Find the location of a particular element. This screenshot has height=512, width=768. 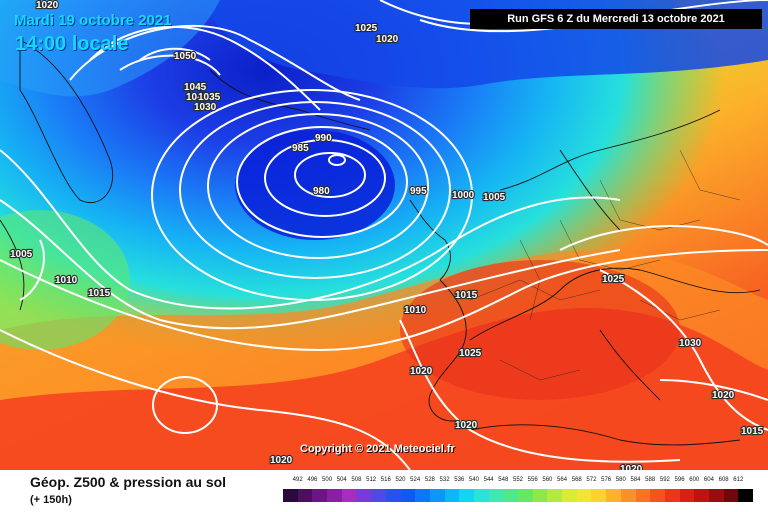

map-parameter-title: Géop. Z500 & pression au sol is located at coordinates (128, 482).